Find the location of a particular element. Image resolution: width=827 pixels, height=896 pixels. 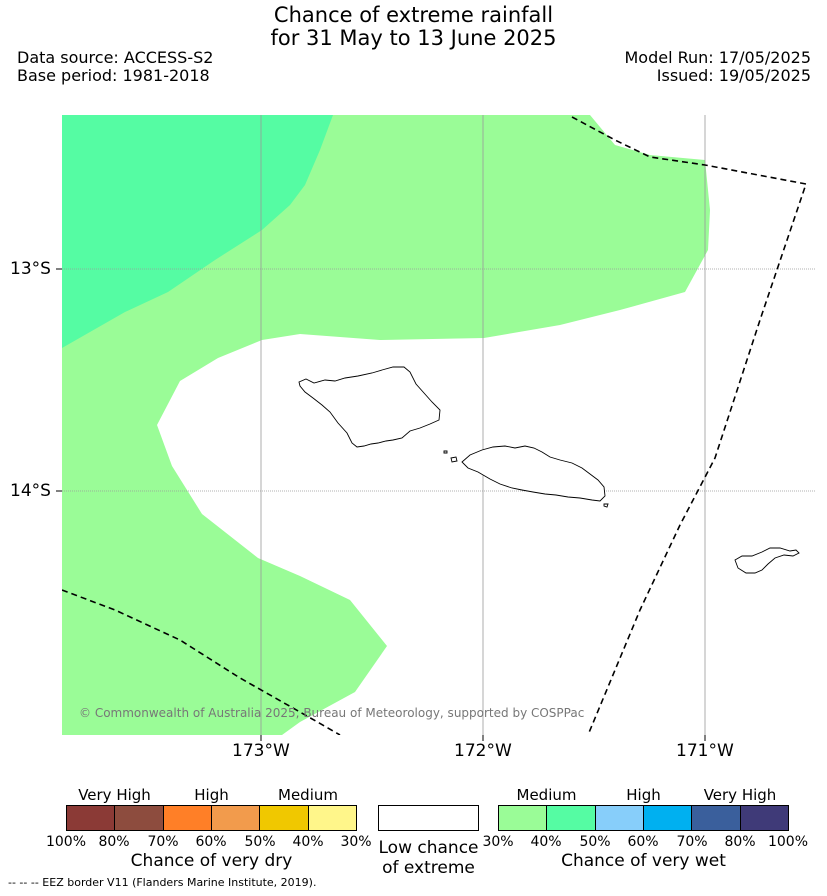

apolima-island is located at coordinates (445, 452).